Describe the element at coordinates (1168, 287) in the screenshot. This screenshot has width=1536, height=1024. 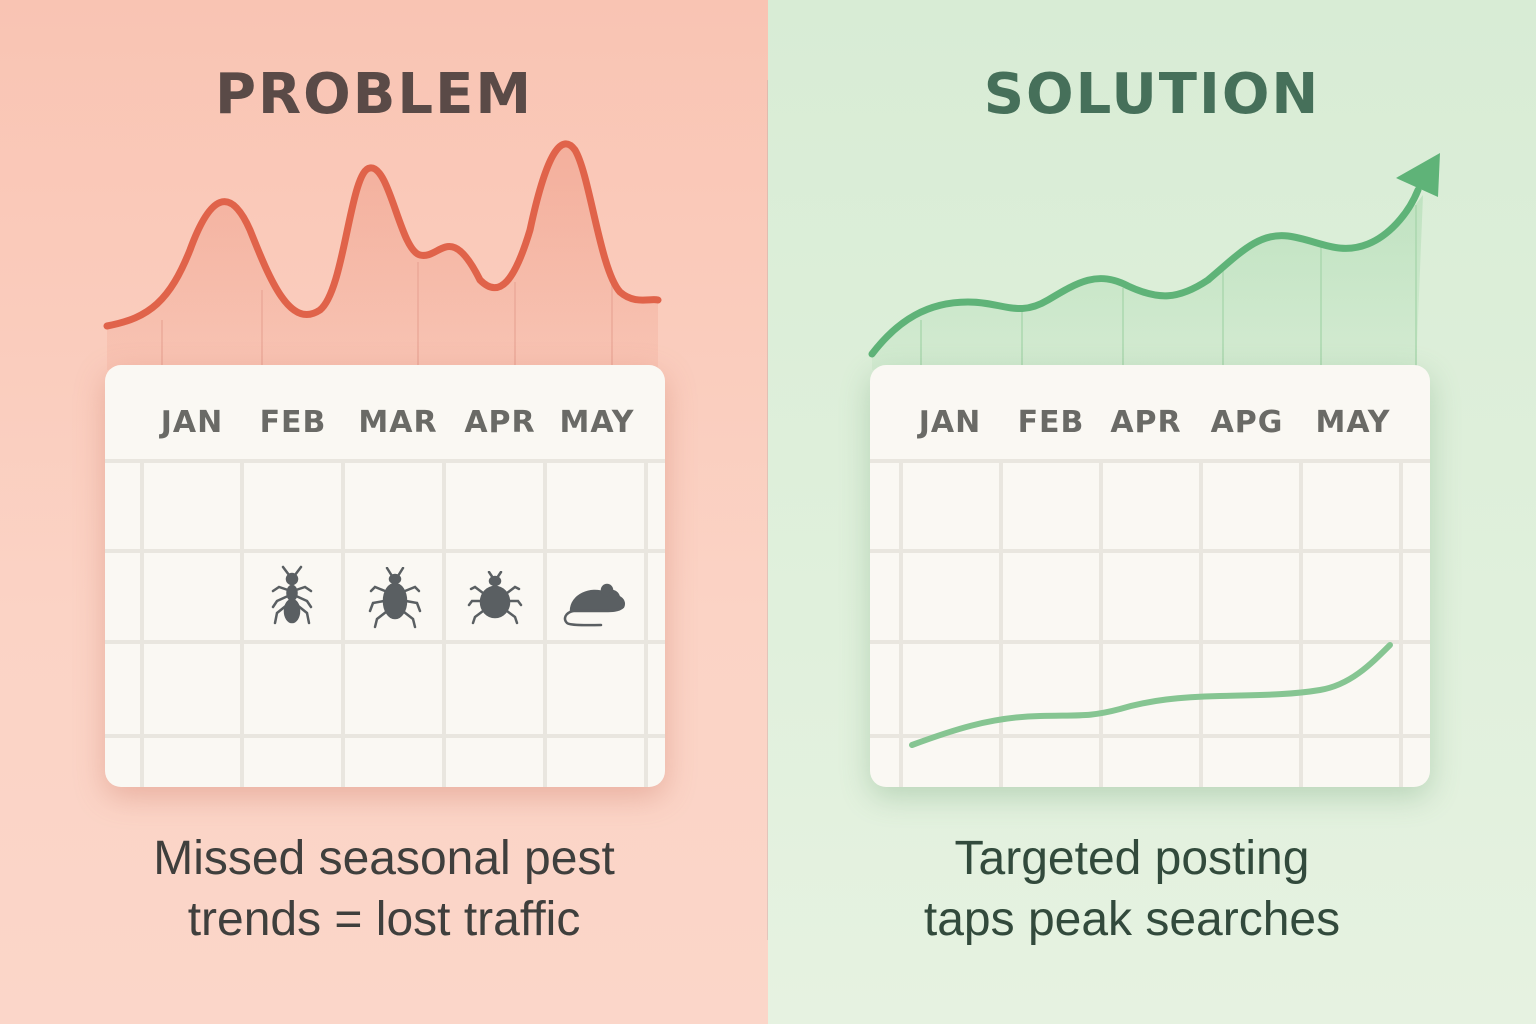
I see `solution-trend-gridlines` at that location.